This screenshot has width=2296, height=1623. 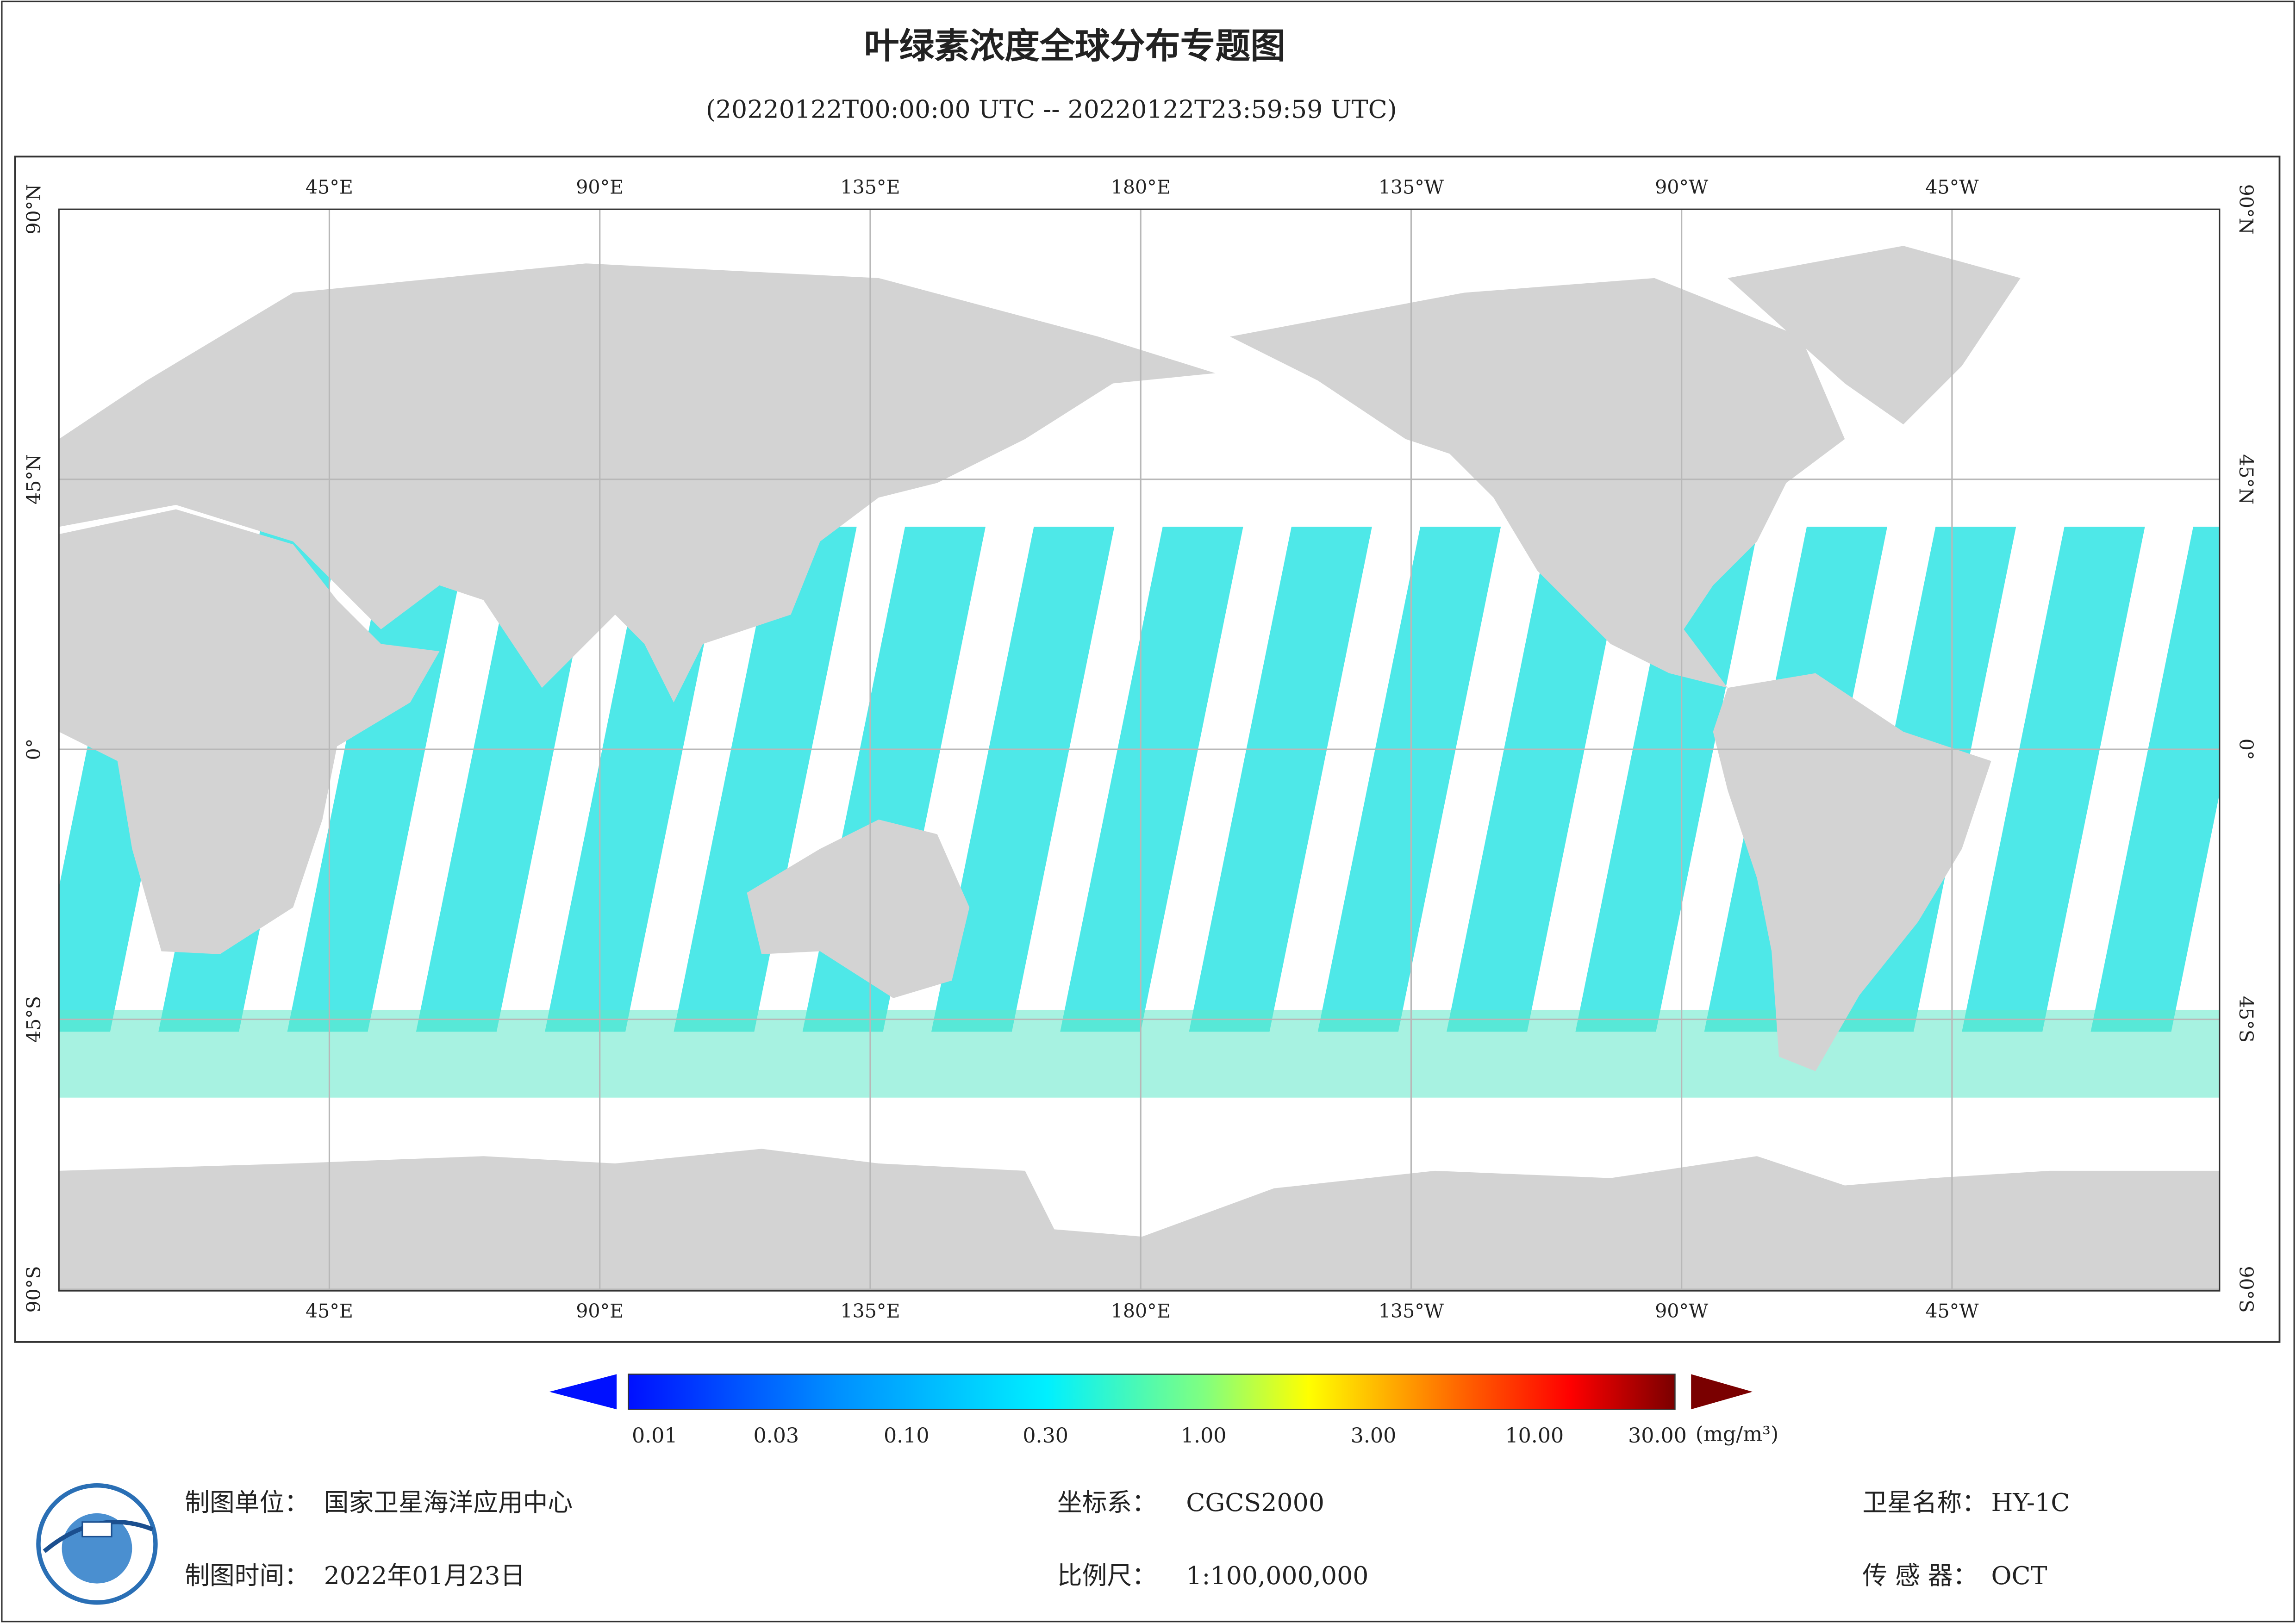 What do you see at coordinates (870, 187) in the screenshot?
I see `longitude-label-top: 135°E` at bounding box center [870, 187].